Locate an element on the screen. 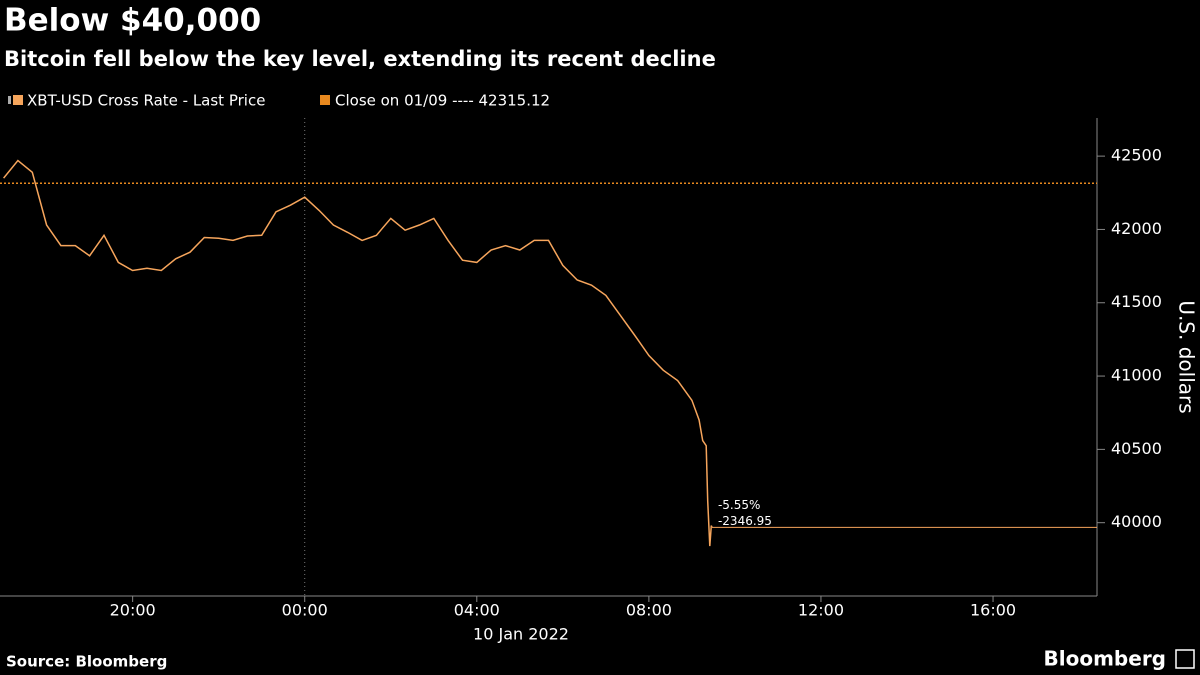 This screenshot has height=675, width=1200. legend-line-icon is located at coordinates (9, 100).